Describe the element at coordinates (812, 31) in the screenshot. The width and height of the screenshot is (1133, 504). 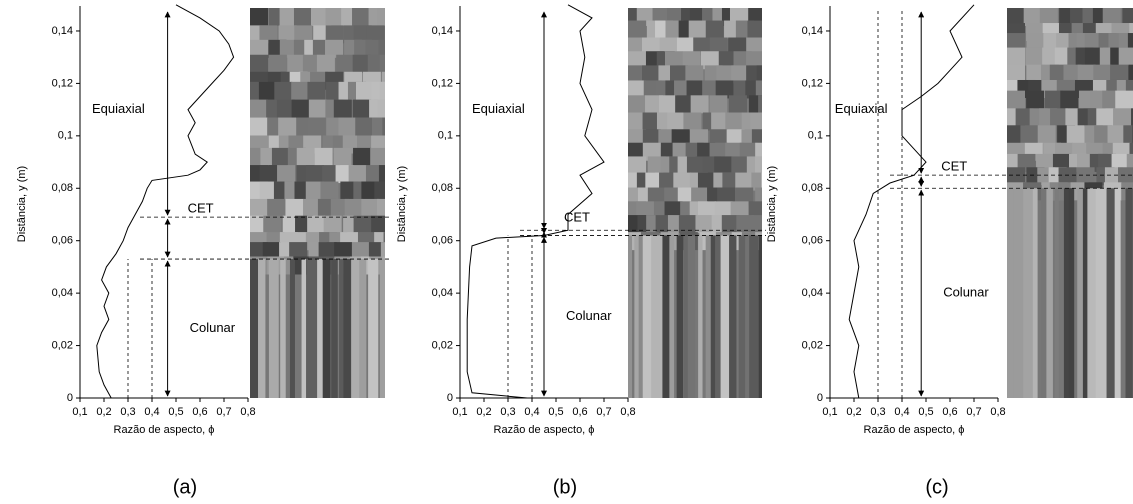
I see `y-tick-label: 0,14` at that location.